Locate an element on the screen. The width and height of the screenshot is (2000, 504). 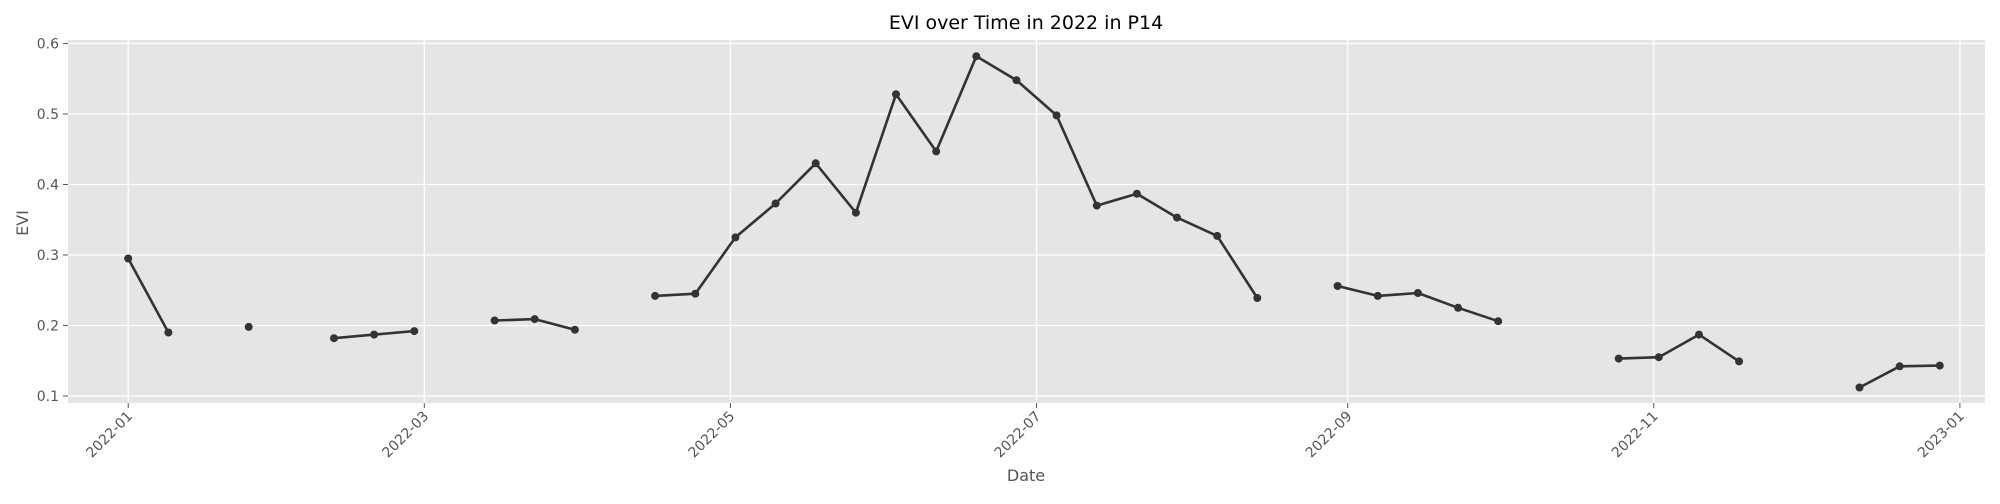
x-axis-label: Date is located at coordinates (1026, 475).